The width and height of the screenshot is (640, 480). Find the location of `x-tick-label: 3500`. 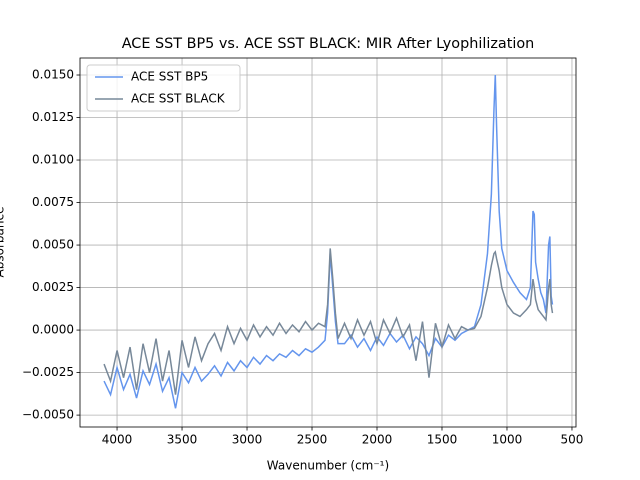

x-tick-label: 3500 is located at coordinates (182, 440).